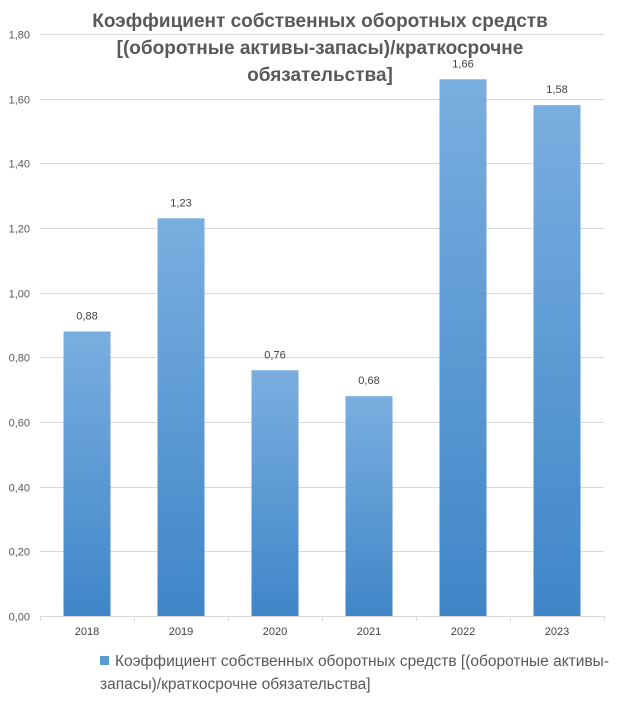  I want to click on bar-2020, so click(275, 493).